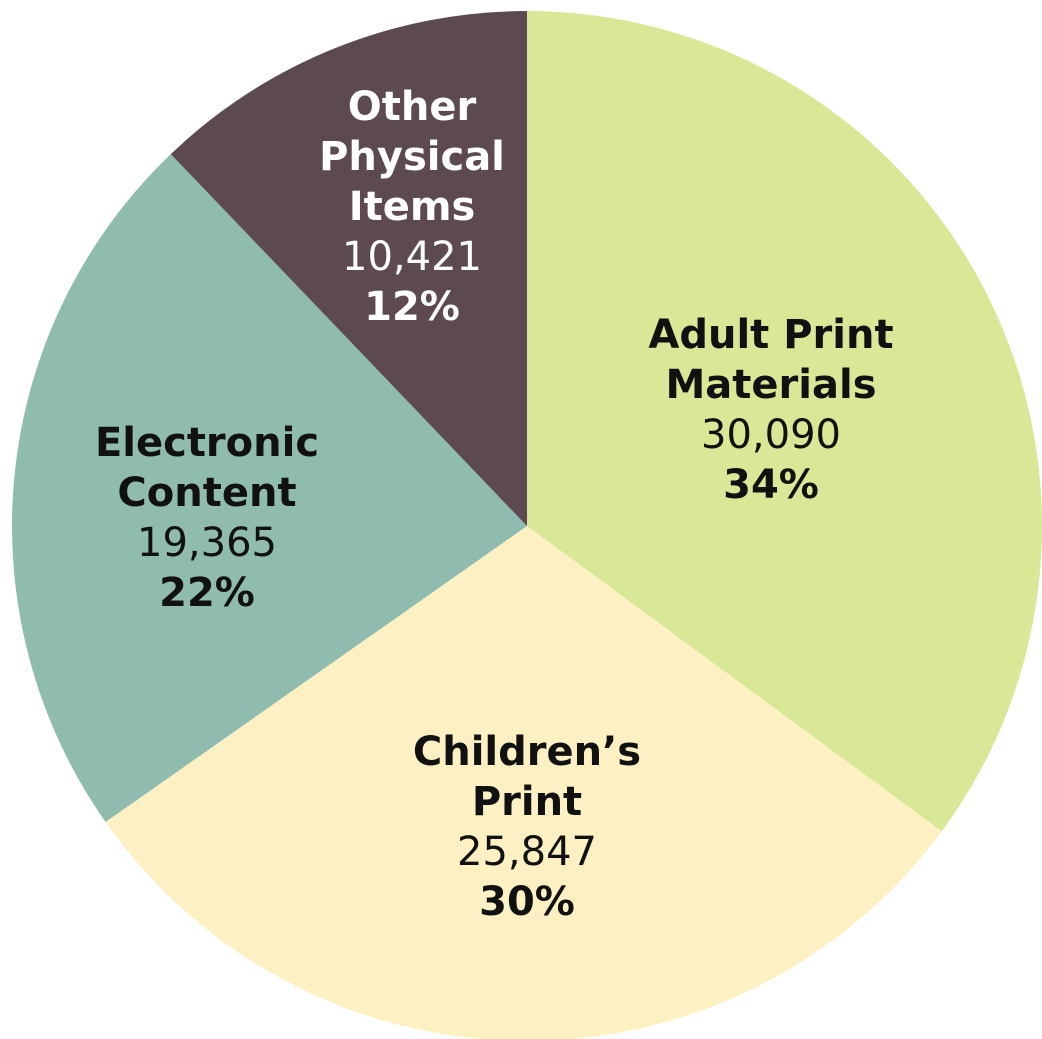 Image resolution: width=1042 pixels, height=1039 pixels. Describe the element at coordinates (771, 485) in the screenshot. I see `slice-percent-label: 34%` at that location.